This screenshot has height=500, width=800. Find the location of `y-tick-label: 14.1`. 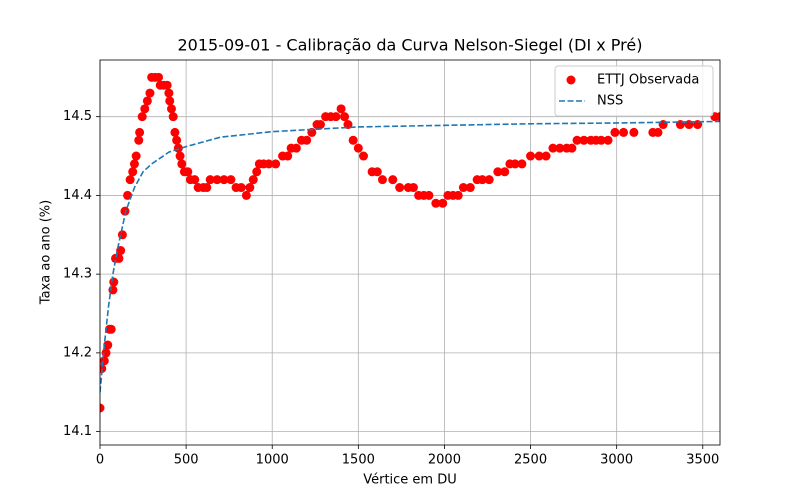

y-tick-label: 14.1 is located at coordinates (77, 431).